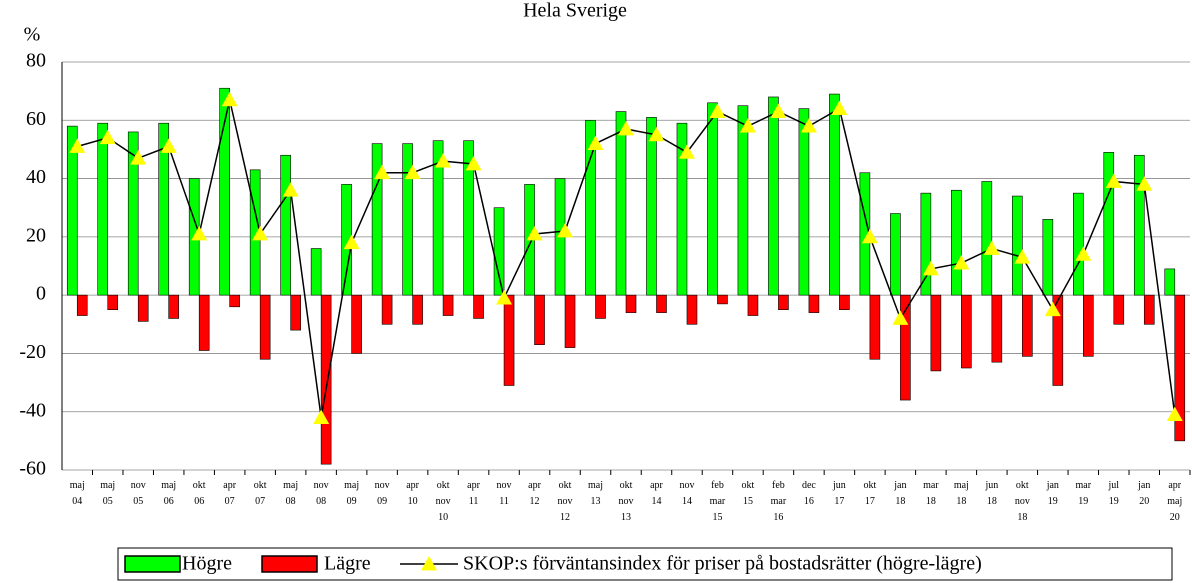  I want to click on y-tick-label: 0, so click(41, 294).